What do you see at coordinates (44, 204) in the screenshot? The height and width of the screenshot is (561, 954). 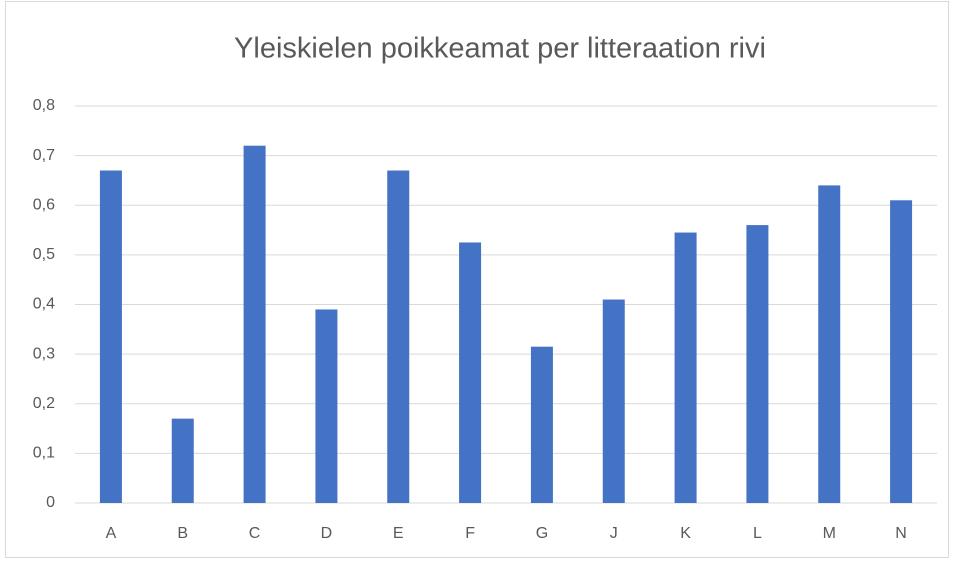 I see `y-tick-label: 0,6` at bounding box center [44, 204].